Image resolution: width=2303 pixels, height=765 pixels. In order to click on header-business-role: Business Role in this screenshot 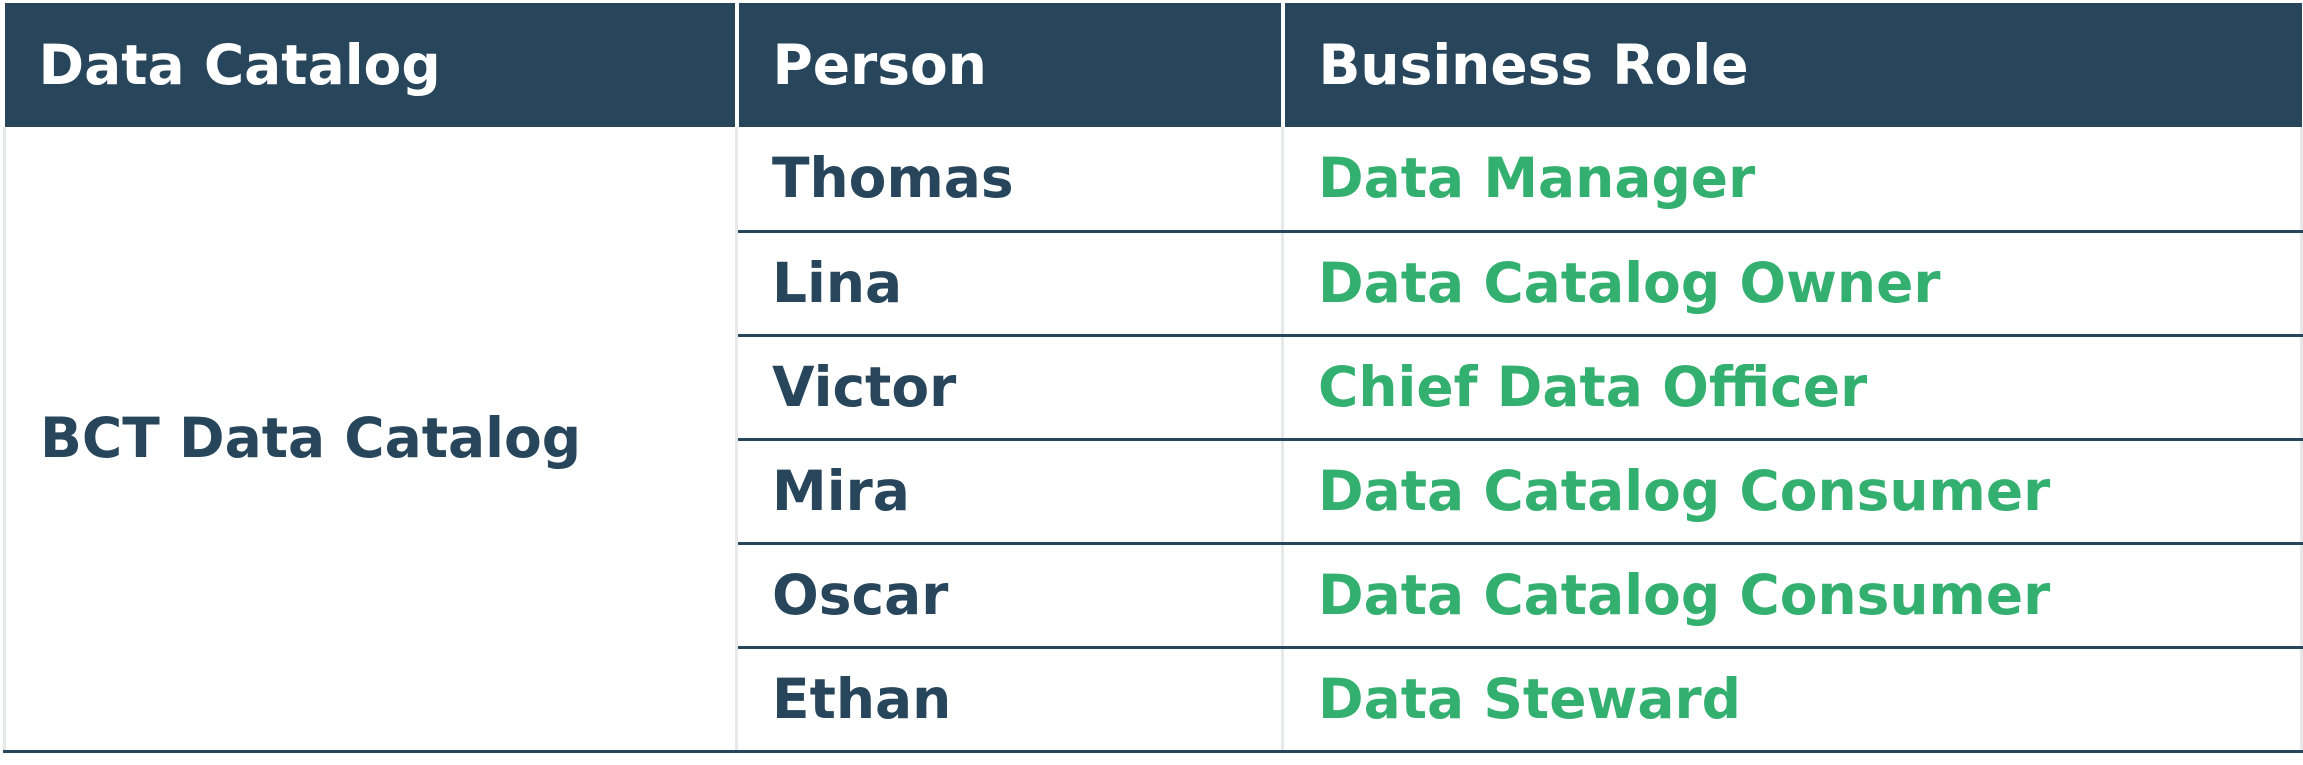, I will do `click(1791, 65)`.